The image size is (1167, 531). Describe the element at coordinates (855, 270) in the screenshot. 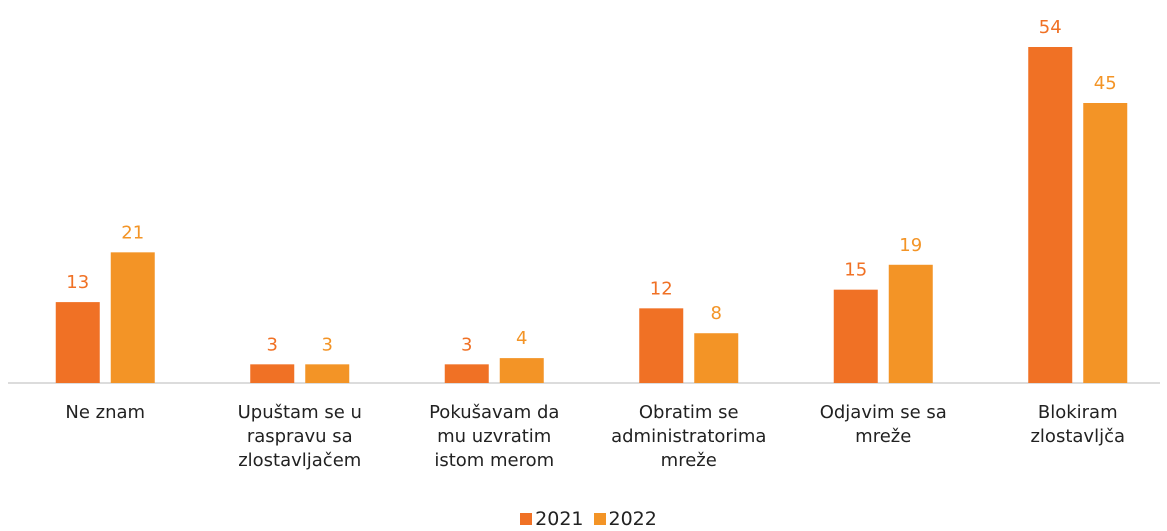

I see `value-label: 15` at that location.